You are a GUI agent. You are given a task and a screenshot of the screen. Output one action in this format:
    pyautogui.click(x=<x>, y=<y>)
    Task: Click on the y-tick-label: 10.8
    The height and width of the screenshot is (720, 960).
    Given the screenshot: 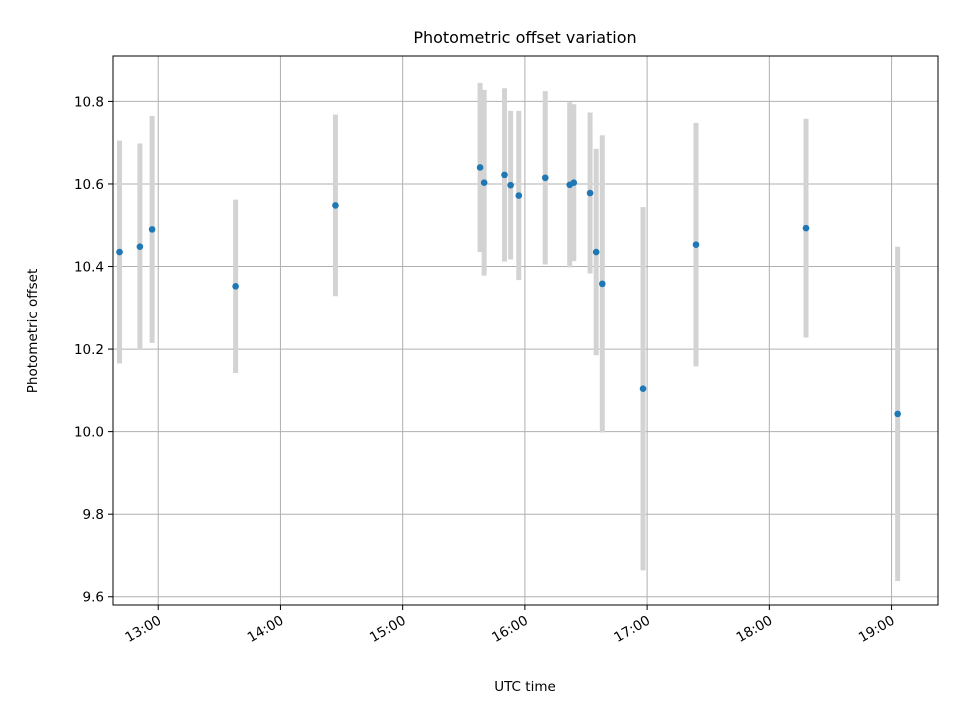 What is the action you would take?
    pyautogui.click(x=89, y=102)
    